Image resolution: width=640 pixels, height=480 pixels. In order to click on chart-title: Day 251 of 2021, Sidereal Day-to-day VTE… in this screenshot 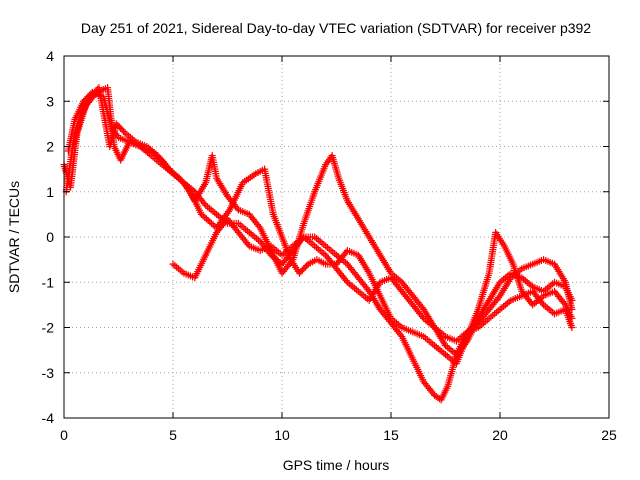, I will do `click(336, 28)`.